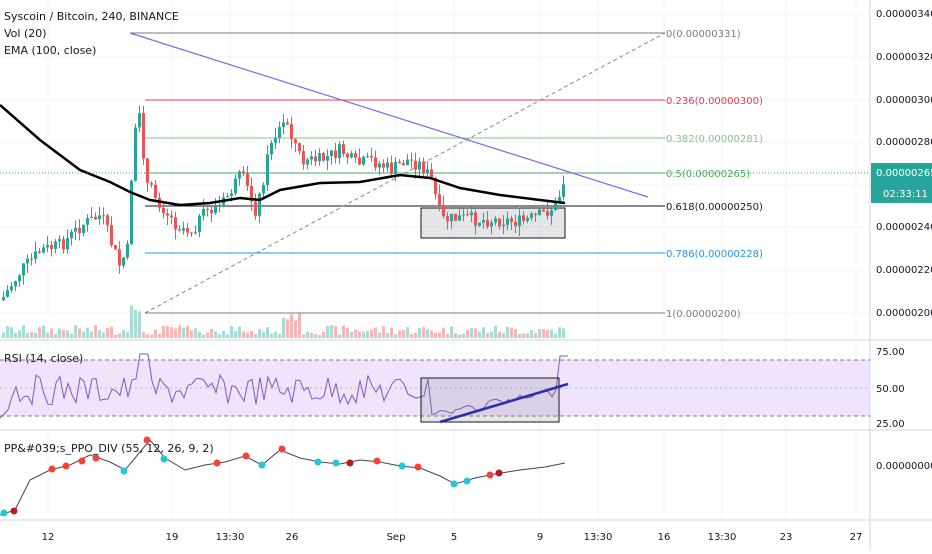 The height and width of the screenshot is (554, 932). I want to click on rsi-box-annotation, so click(490, 400).